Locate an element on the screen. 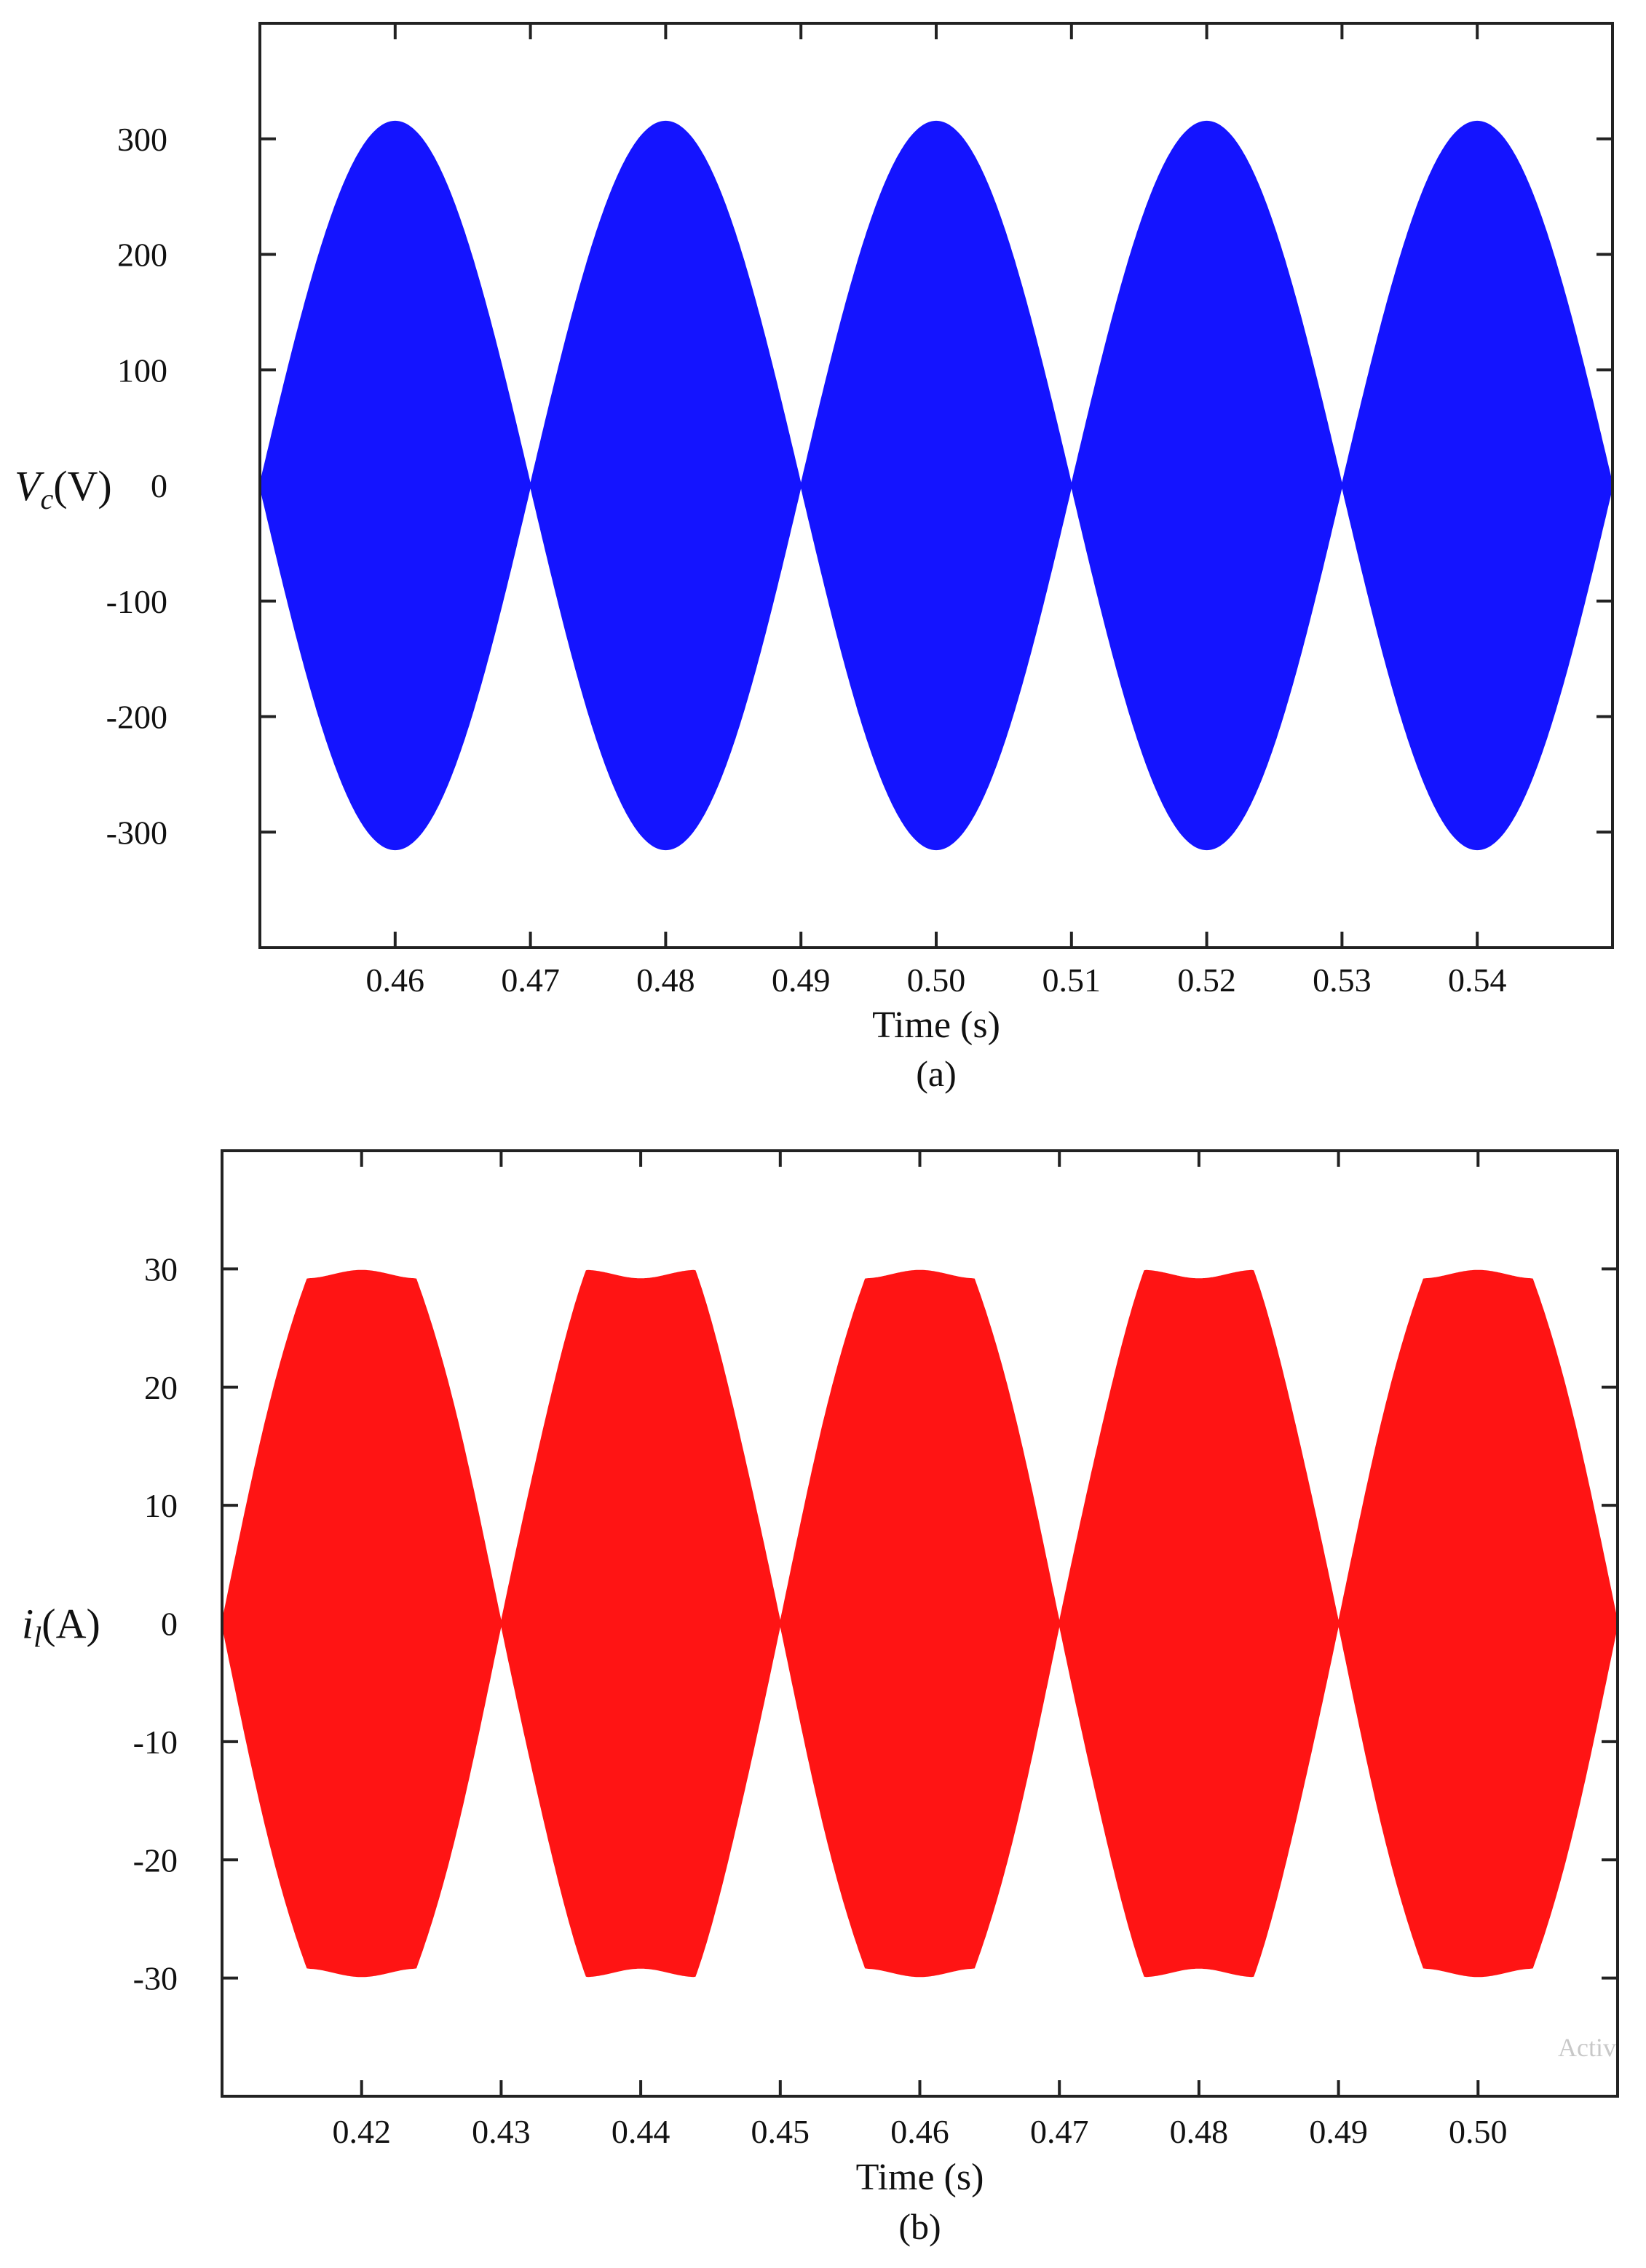 Image resolution: width=1646 pixels, height=2268 pixels. y-tick-label: -300 is located at coordinates (136, 832).